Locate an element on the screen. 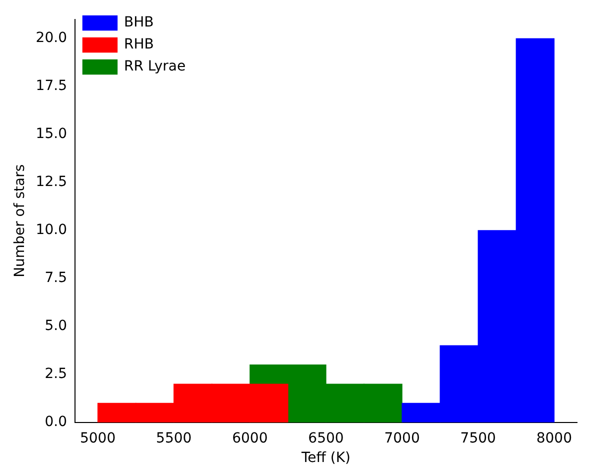 This screenshot has width=599, height=475. x-tick-label: 7500 is located at coordinates (478, 438).